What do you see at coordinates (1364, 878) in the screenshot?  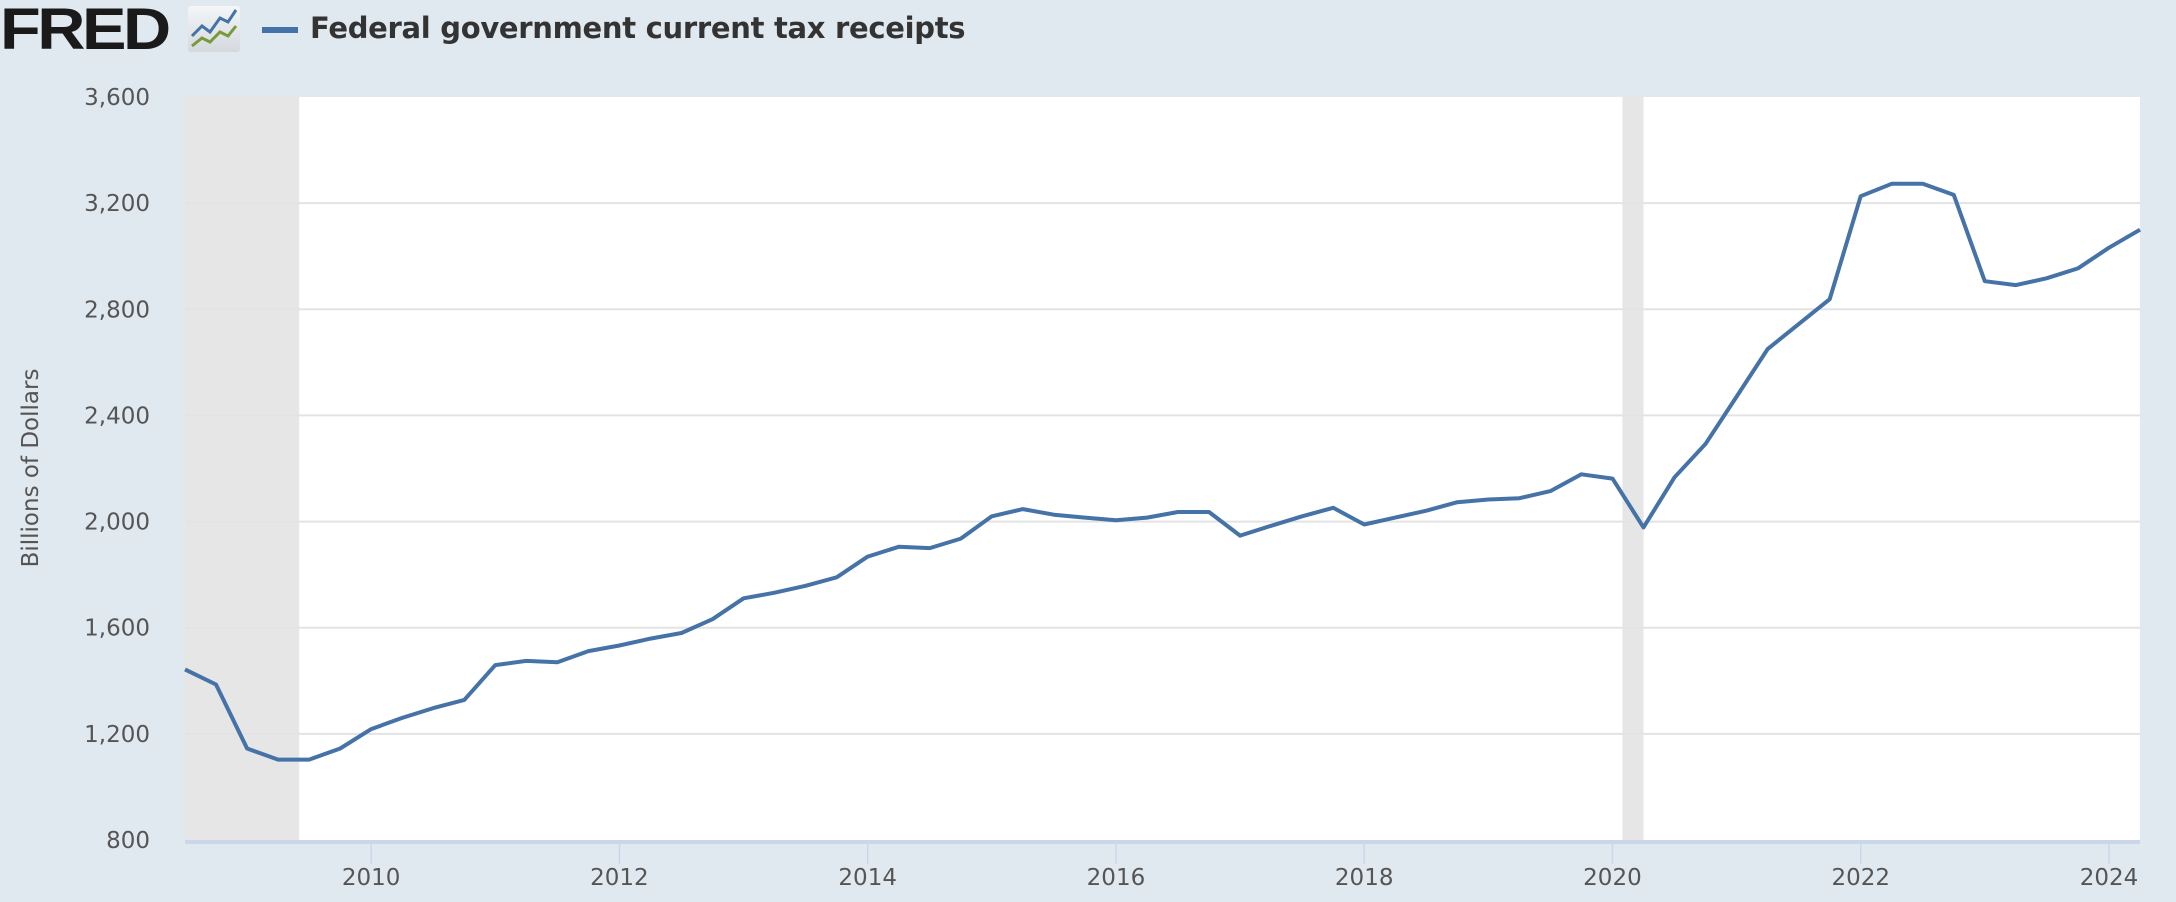 I see `x-tick-label: 2018` at bounding box center [1364, 878].